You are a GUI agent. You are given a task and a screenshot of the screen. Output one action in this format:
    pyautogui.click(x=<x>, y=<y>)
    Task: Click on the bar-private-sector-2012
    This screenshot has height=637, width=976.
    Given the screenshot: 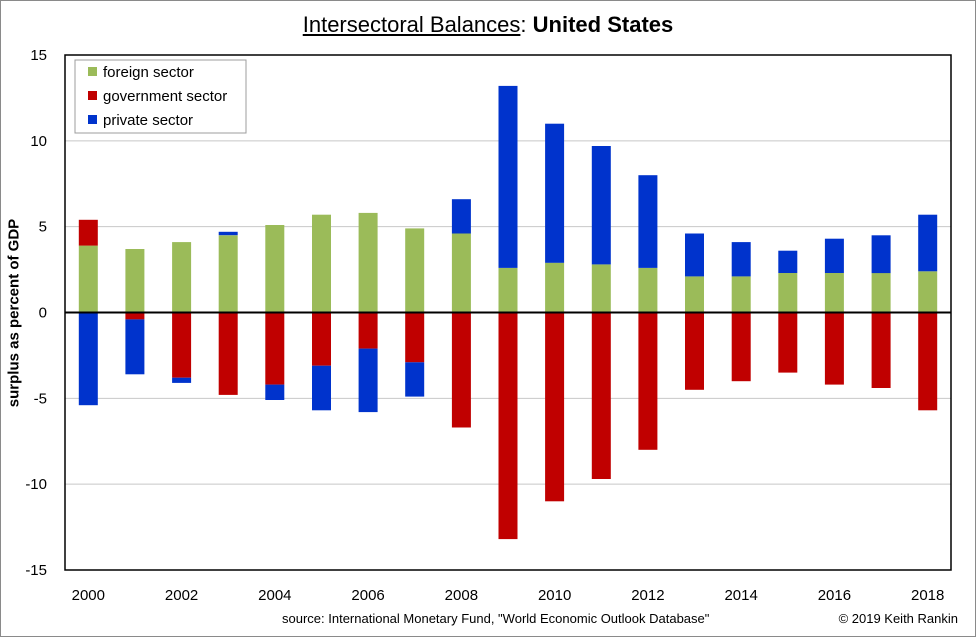 What is the action you would take?
    pyautogui.click(x=648, y=221)
    